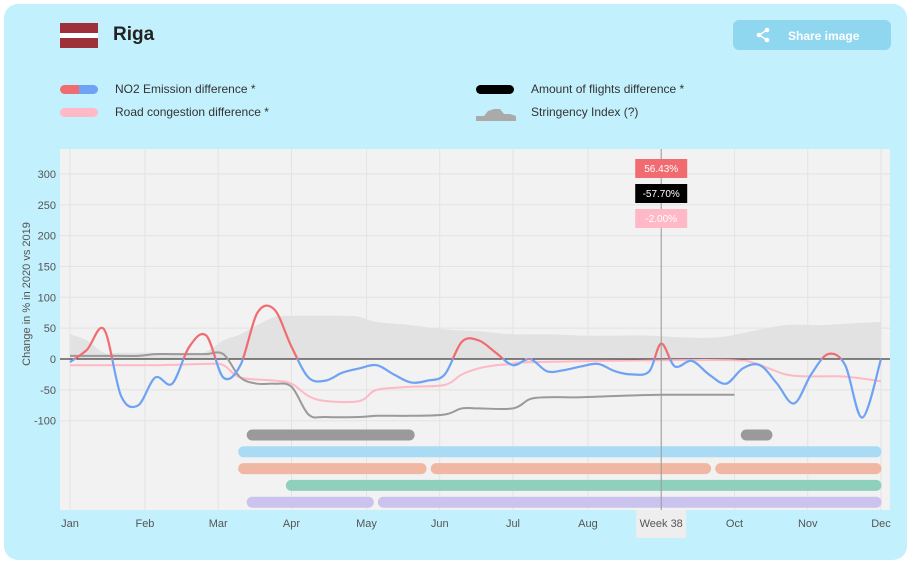 This screenshot has width=916, height=568. What do you see at coordinates (475, 337) in the screenshot?
I see `stringency-area` at bounding box center [475, 337].